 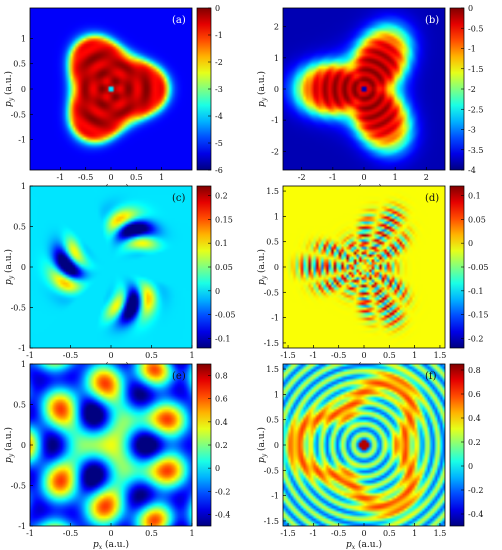 I want to click on colorbar-tick-label: -3, so click(x=472, y=130).